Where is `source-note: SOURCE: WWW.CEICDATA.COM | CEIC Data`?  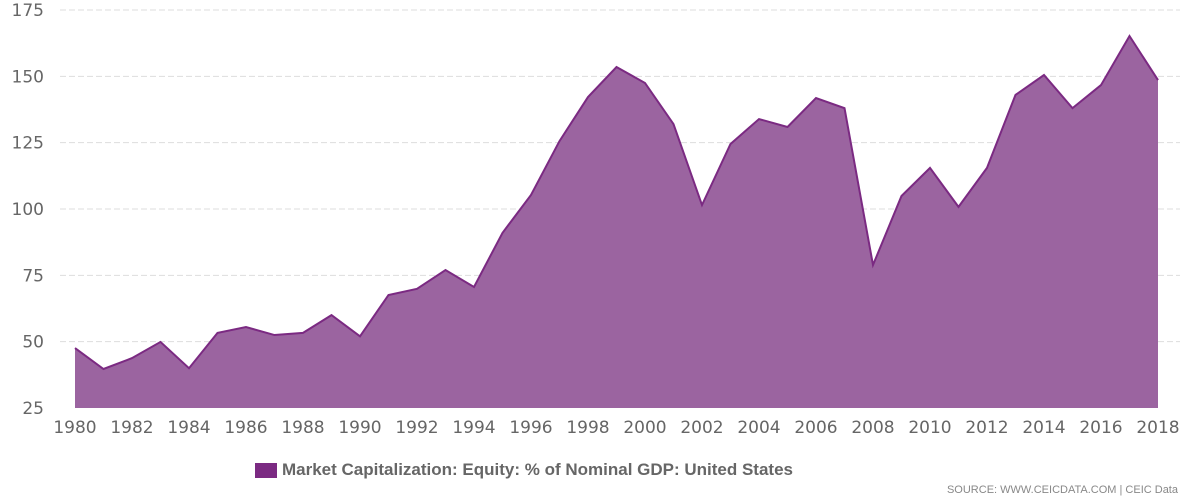
source-note: SOURCE: WWW.CEICDATA.COM | CEIC Data is located at coordinates (1062, 490).